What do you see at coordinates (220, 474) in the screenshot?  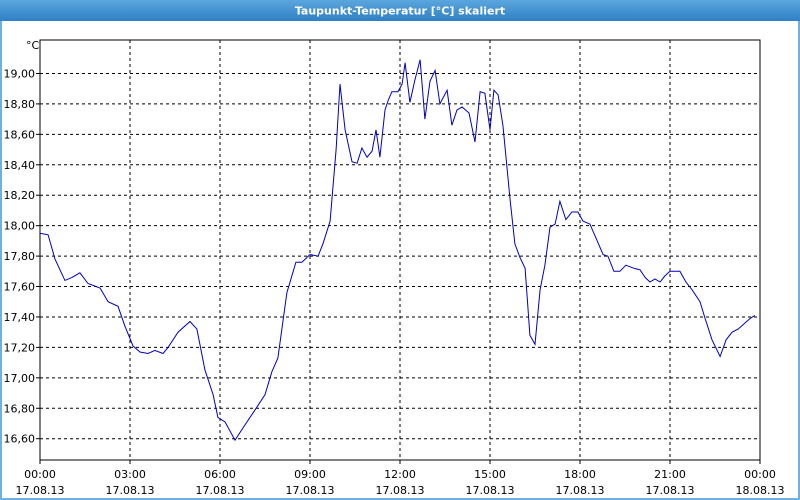 I see `x-tick-label: 06:00` at bounding box center [220, 474].